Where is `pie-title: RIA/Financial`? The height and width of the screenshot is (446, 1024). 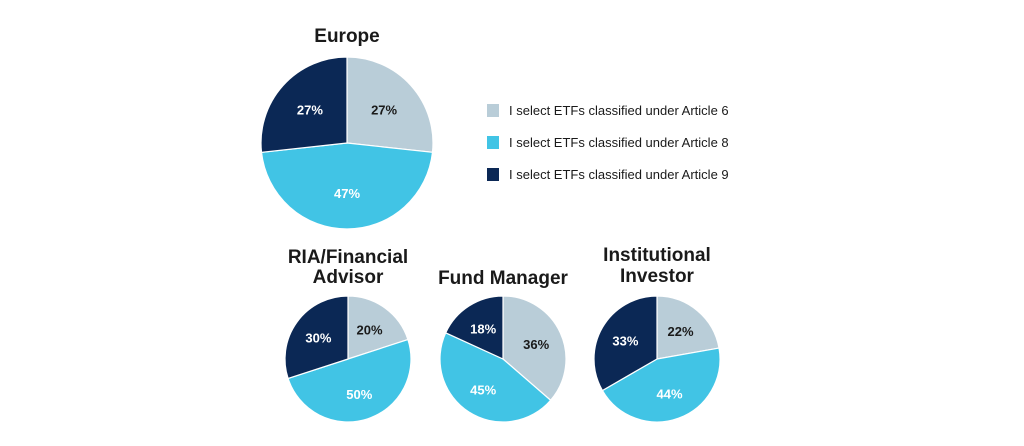
pie-title: RIA/Financial is located at coordinates (348, 257).